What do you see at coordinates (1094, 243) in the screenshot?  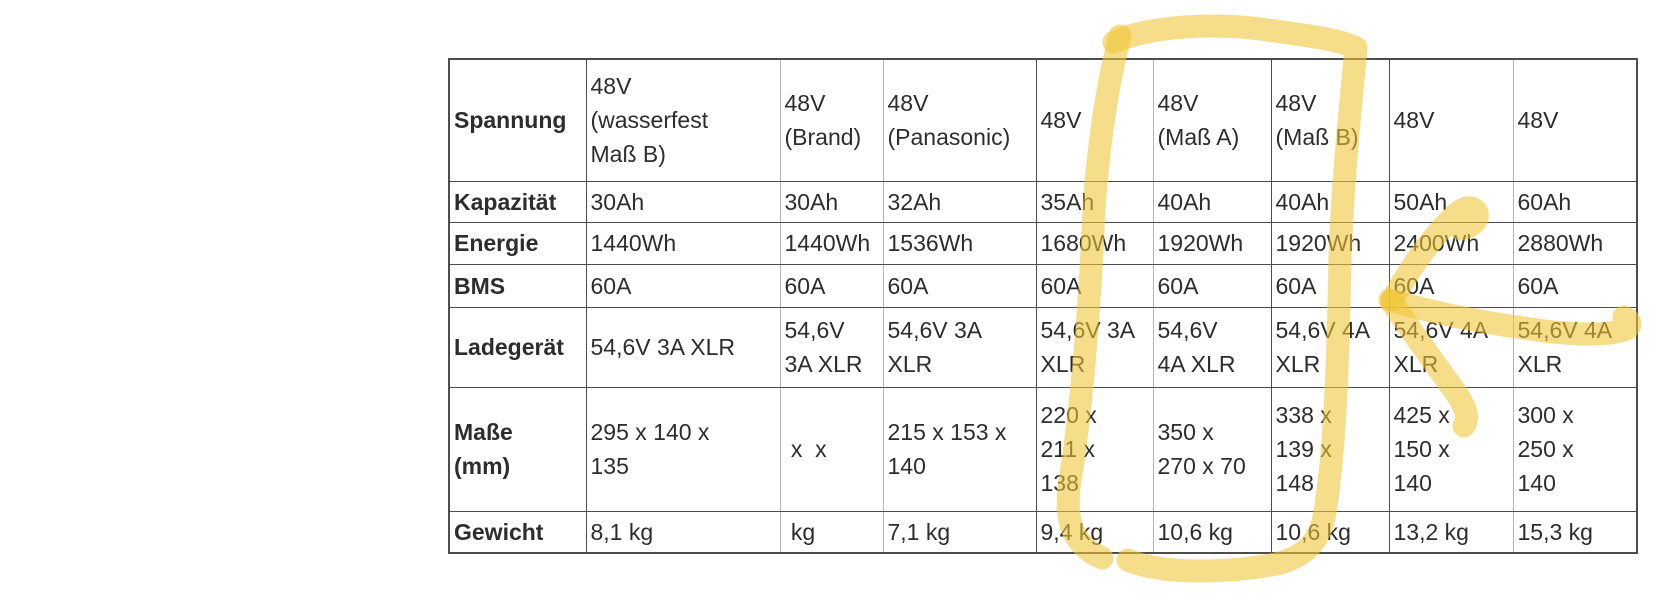 I see `spec-cell: 1680Wh` at bounding box center [1094, 243].